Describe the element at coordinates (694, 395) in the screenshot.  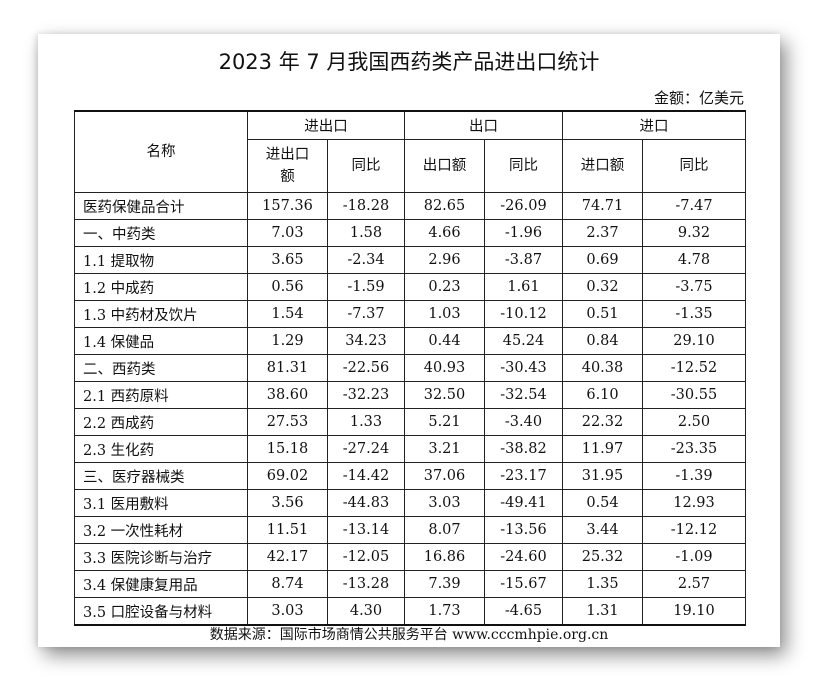
I see `cell-import-yoy: -30.55` at that location.